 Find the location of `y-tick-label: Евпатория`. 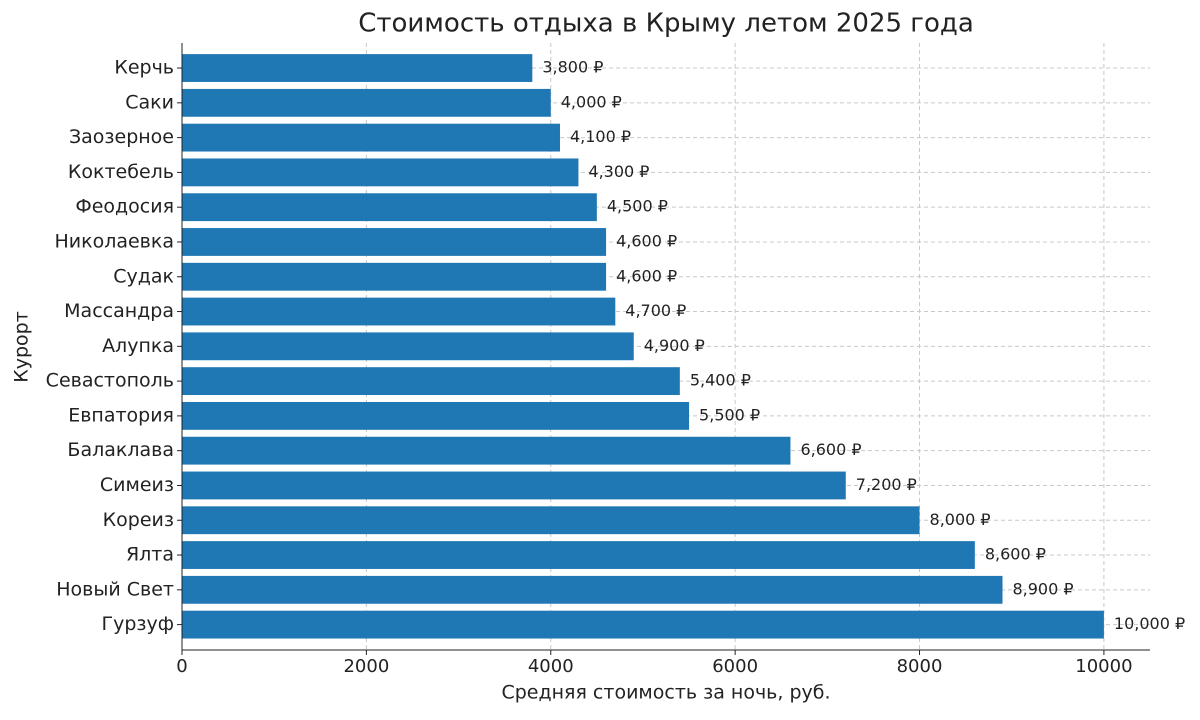

y-tick-label: Евпатория is located at coordinates (121, 415).